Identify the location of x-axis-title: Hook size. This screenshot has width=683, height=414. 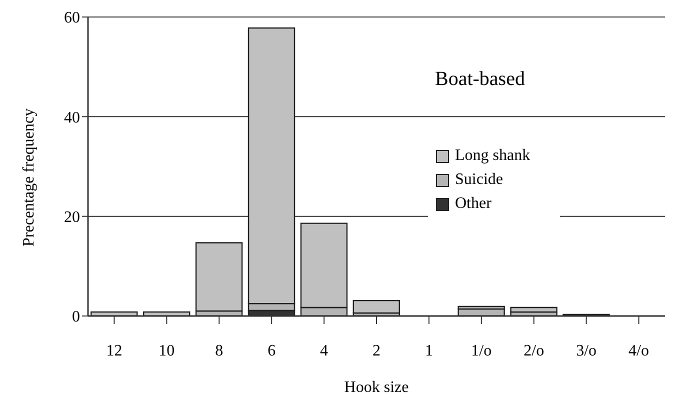
(376, 387).